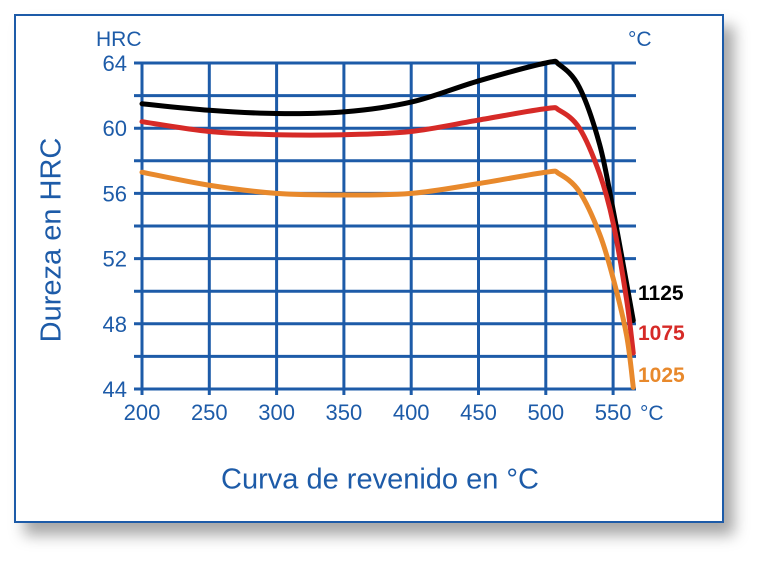  Describe the element at coordinates (119, 39) in the screenshot. I see `y-unit-label: HRC` at that location.